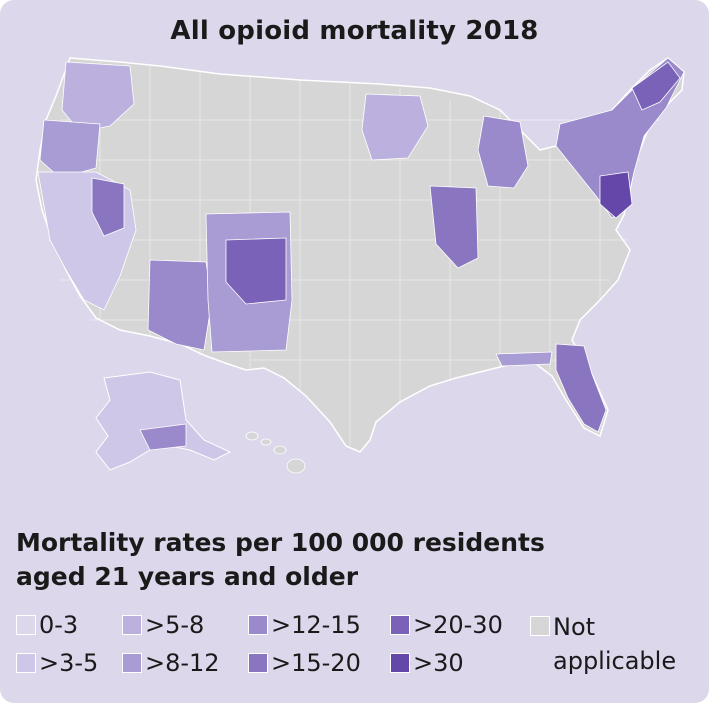 The width and height of the screenshot is (709, 703). I want to click on hawaii, so click(275, 452).